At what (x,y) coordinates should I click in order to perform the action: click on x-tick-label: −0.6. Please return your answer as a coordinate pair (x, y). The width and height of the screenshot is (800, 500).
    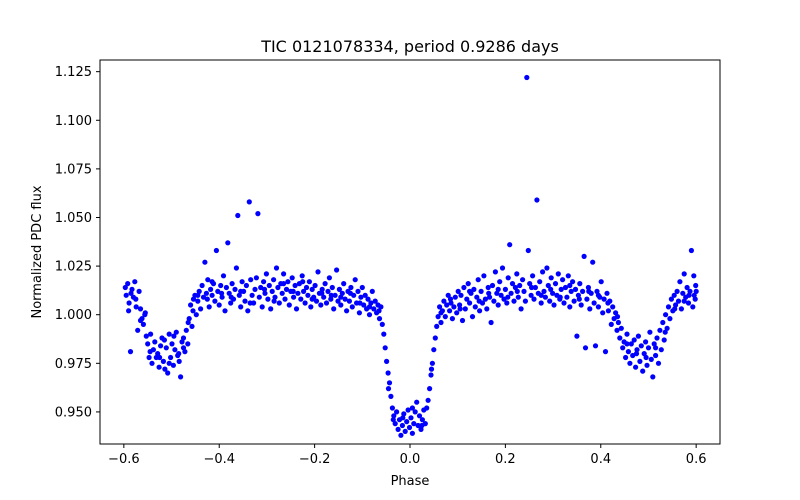
    Looking at the image, I should click on (124, 459).